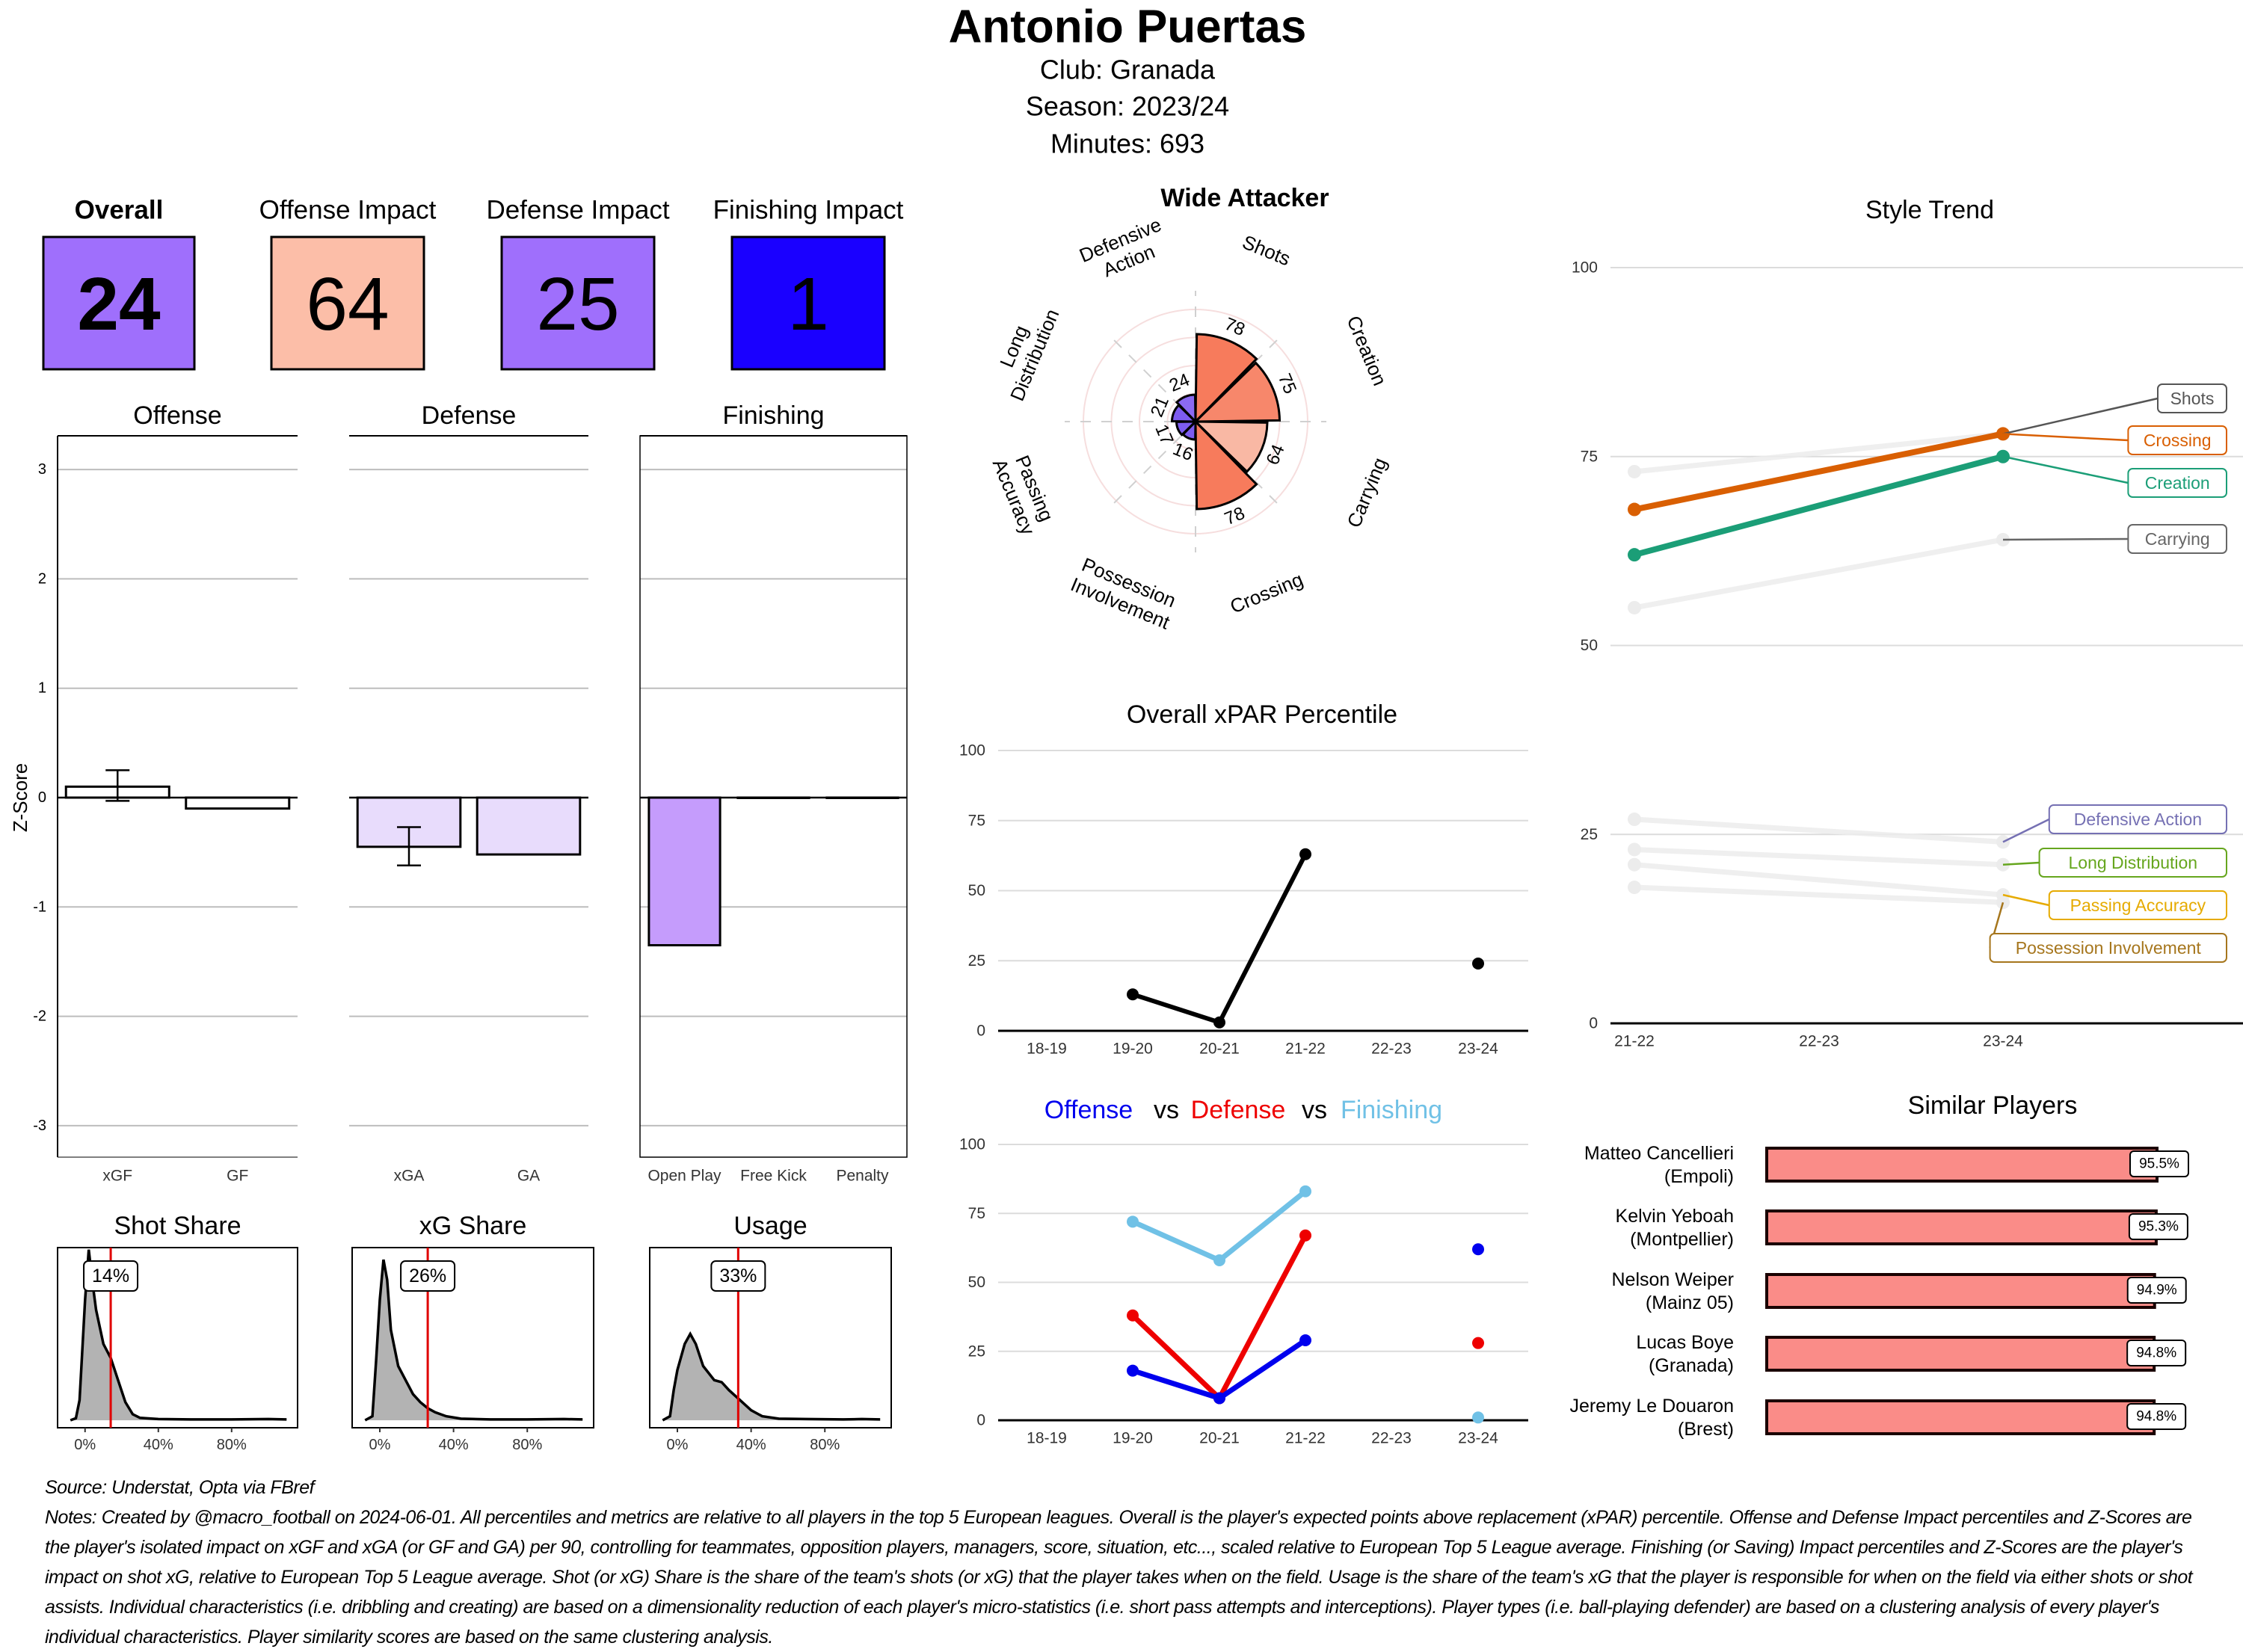  I want to click on player-name-label: Lucas Boye, so click(1685, 1343).